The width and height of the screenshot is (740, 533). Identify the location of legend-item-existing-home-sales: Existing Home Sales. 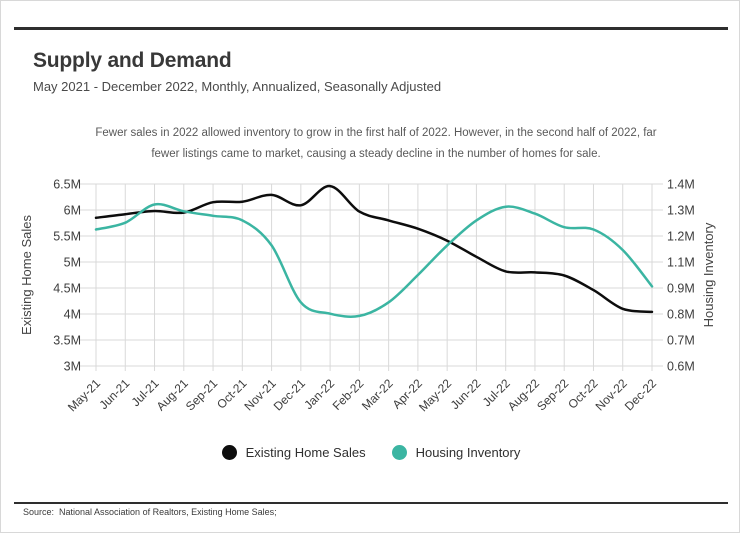
(293, 452).